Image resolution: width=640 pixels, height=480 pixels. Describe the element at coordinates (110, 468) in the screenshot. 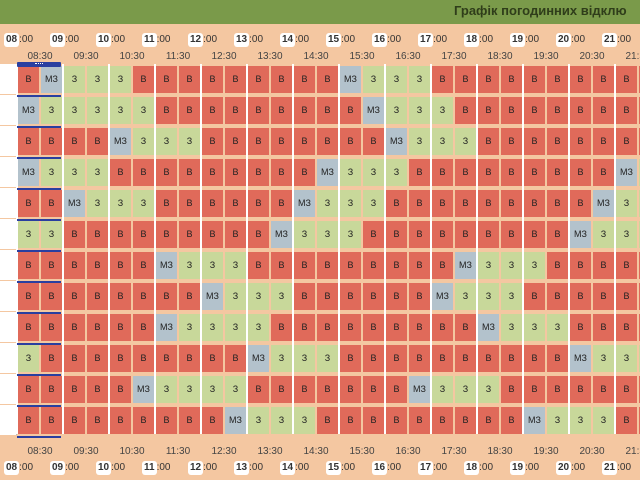

I see `bottom-hour-label-10: 10:00` at that location.